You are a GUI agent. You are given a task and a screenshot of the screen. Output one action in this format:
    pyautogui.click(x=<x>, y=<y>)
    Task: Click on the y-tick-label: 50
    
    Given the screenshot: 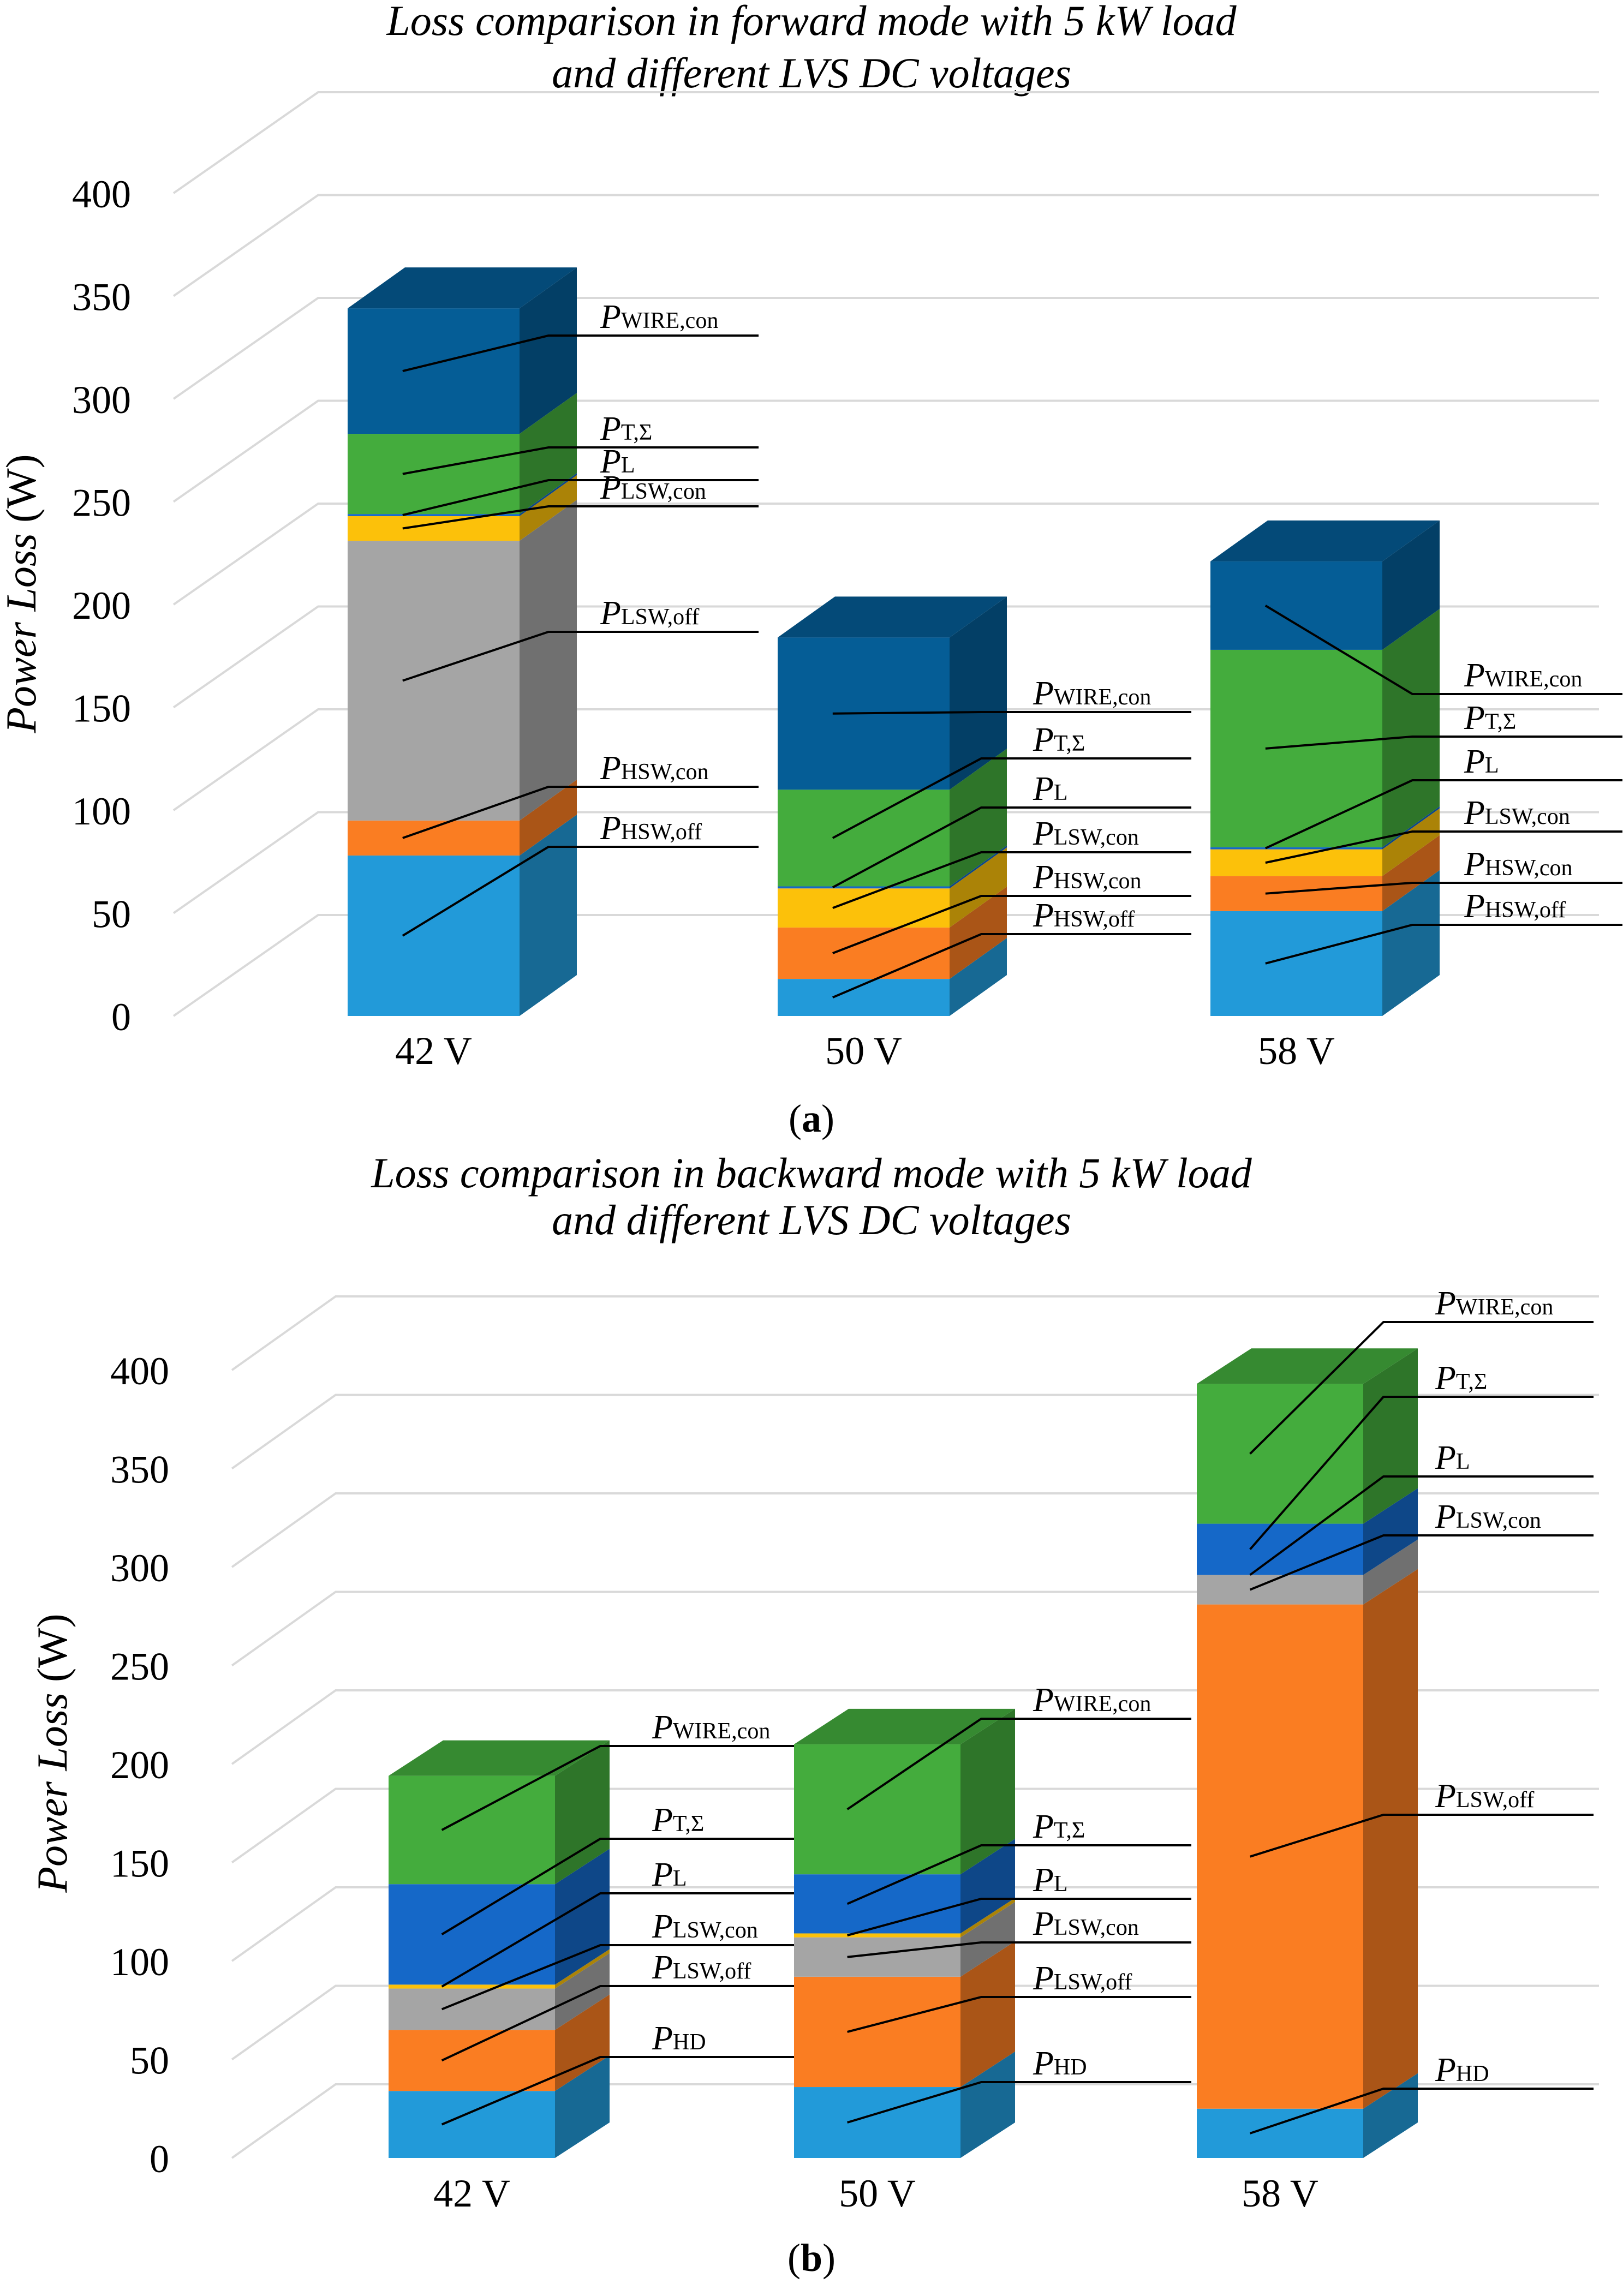 What is the action you would take?
    pyautogui.click(x=111, y=914)
    